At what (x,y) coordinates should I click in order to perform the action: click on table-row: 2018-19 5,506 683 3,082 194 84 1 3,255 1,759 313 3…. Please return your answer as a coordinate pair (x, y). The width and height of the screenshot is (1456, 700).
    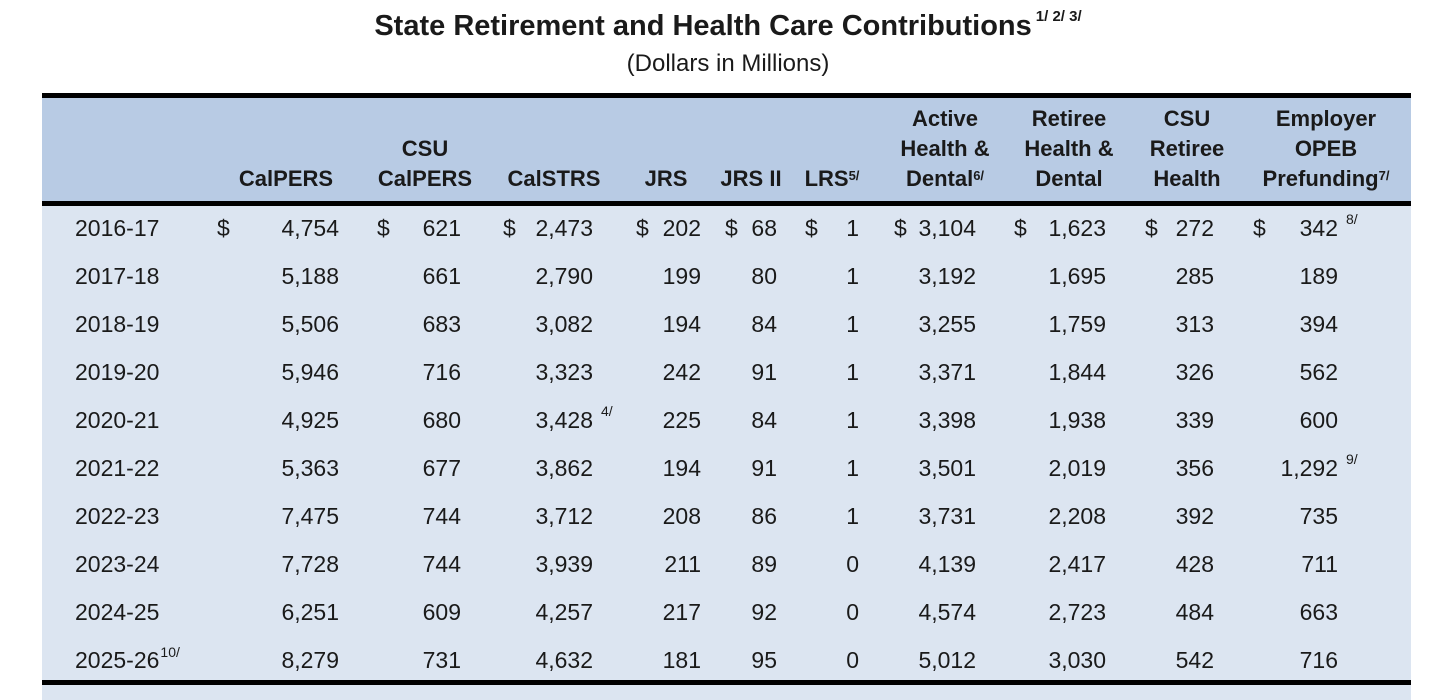
    Looking at the image, I should click on (726, 324).